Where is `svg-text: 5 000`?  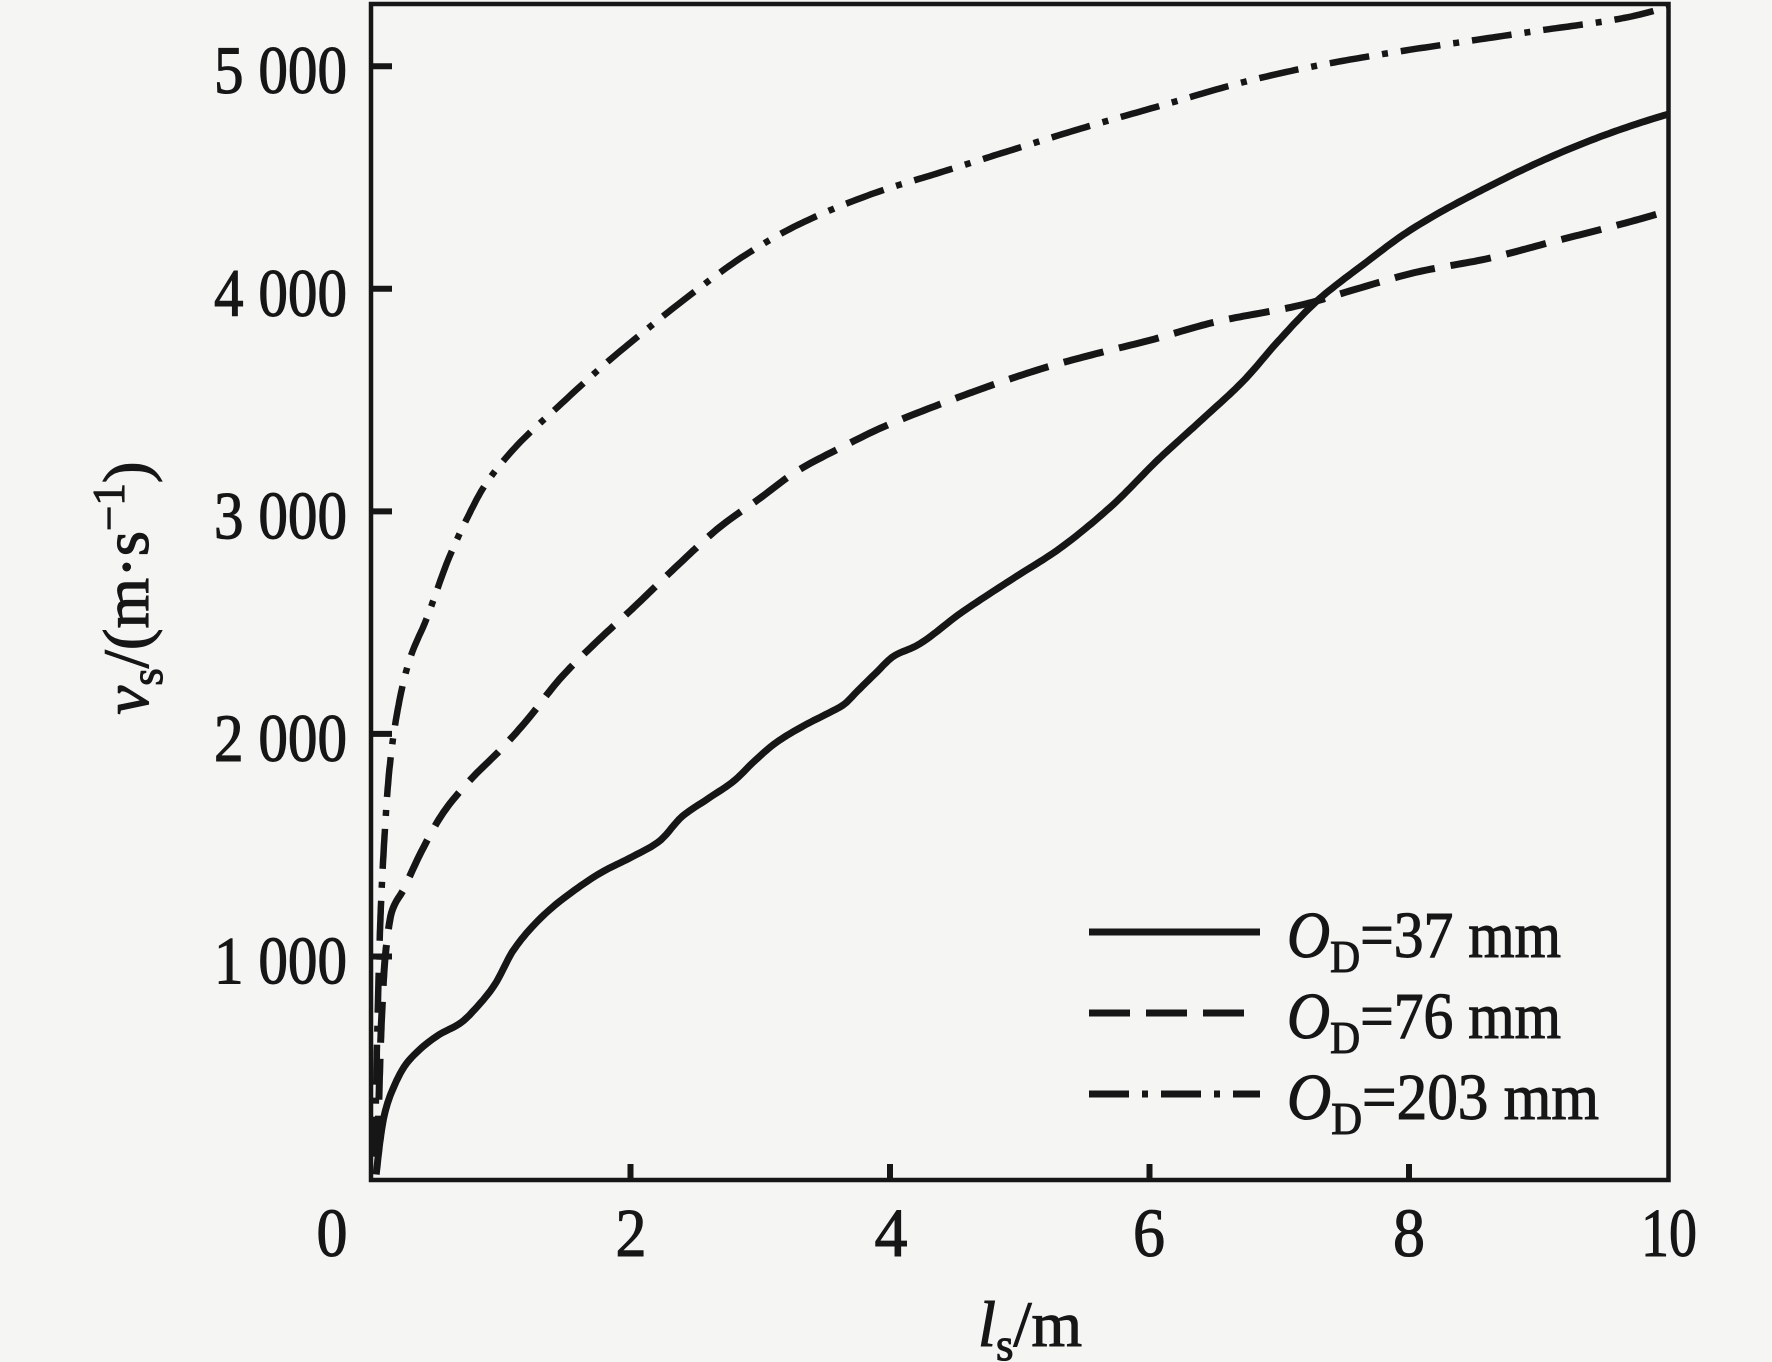
svg-text: 5 000 is located at coordinates (280, 70).